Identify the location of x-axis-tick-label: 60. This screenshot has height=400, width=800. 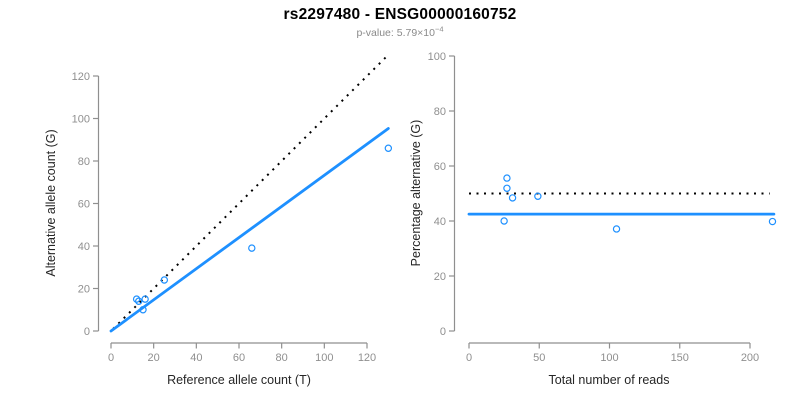
(239, 358).